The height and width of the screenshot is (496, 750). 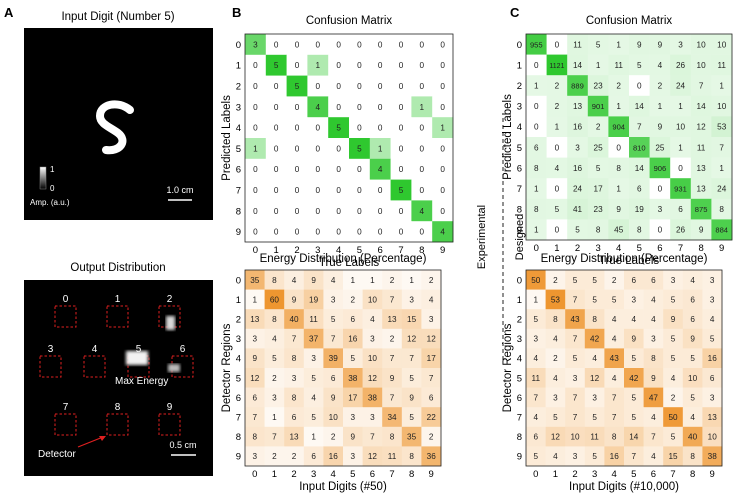 I want to click on exp-confusion-value-9-4: 0, so click(x=338, y=232).